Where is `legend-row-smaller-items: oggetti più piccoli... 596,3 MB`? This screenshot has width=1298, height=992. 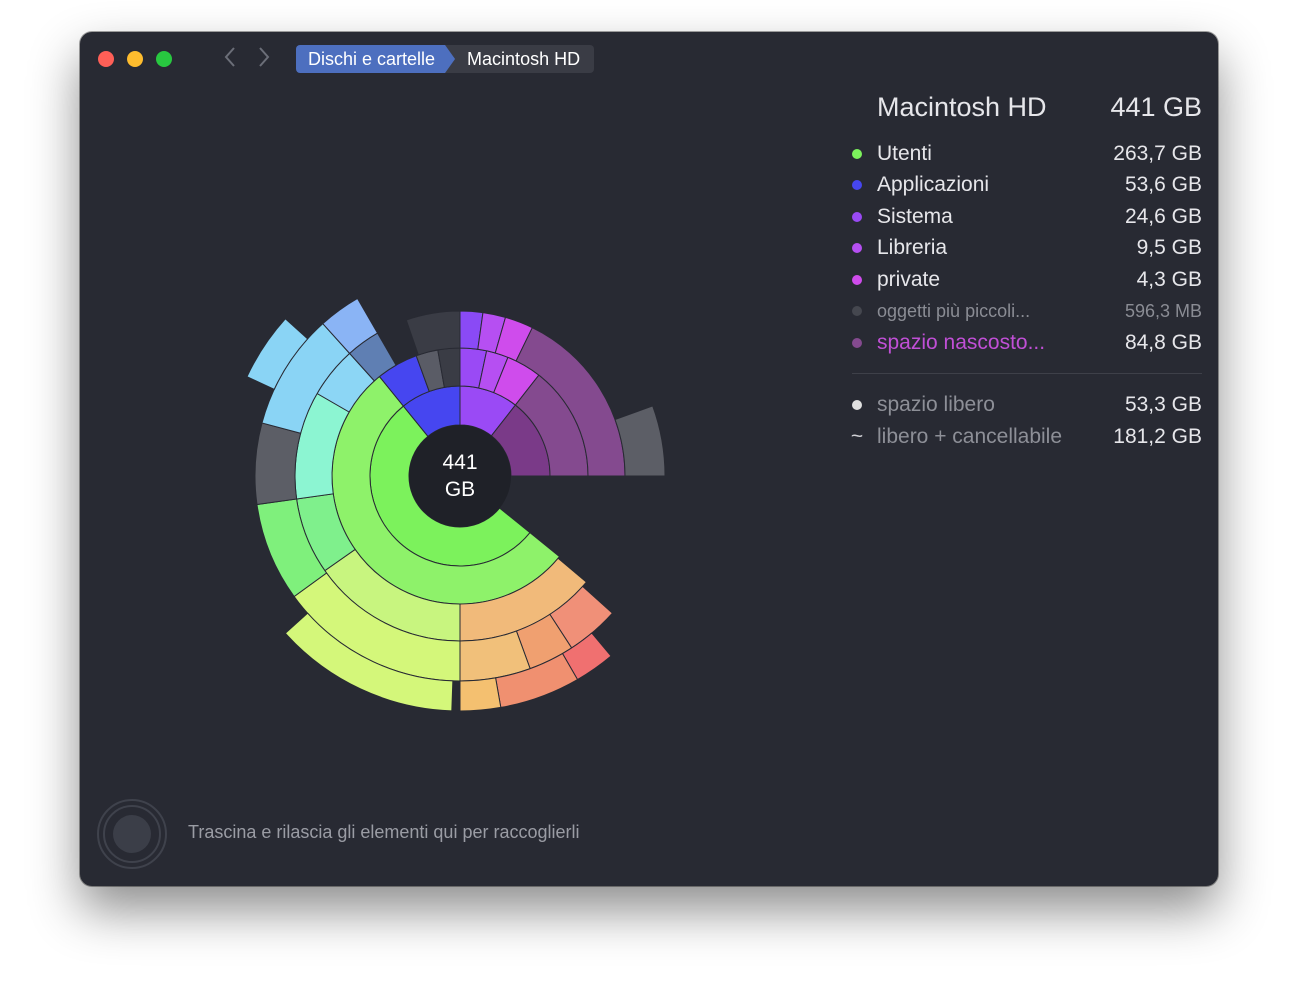 legend-row-smaller-items: oggetti più piccoli... 596,3 MB is located at coordinates (1026, 312).